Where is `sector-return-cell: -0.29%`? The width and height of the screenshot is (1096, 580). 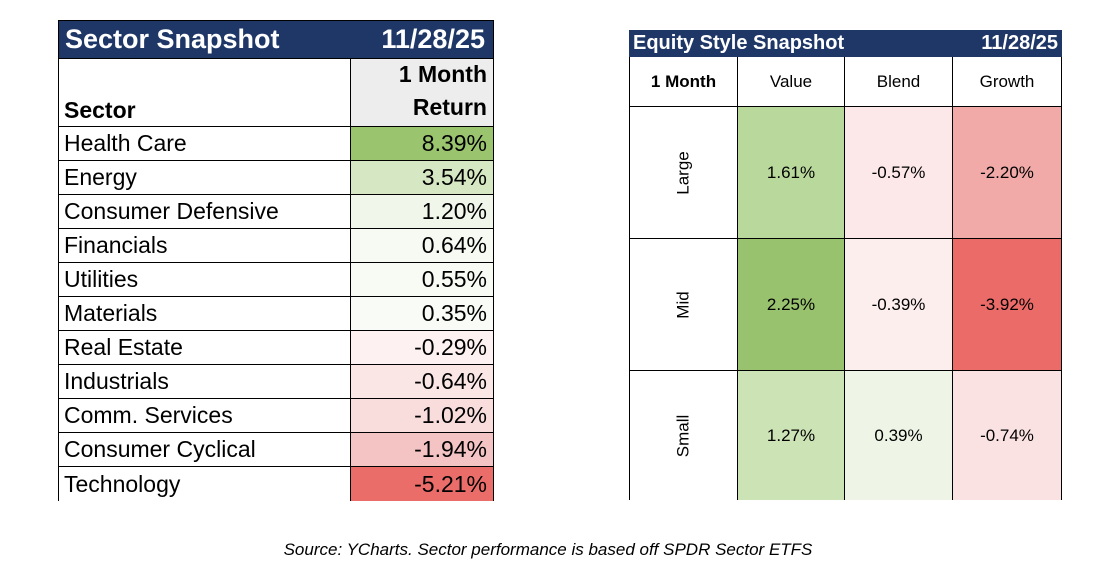 sector-return-cell: -0.29% is located at coordinates (422, 347).